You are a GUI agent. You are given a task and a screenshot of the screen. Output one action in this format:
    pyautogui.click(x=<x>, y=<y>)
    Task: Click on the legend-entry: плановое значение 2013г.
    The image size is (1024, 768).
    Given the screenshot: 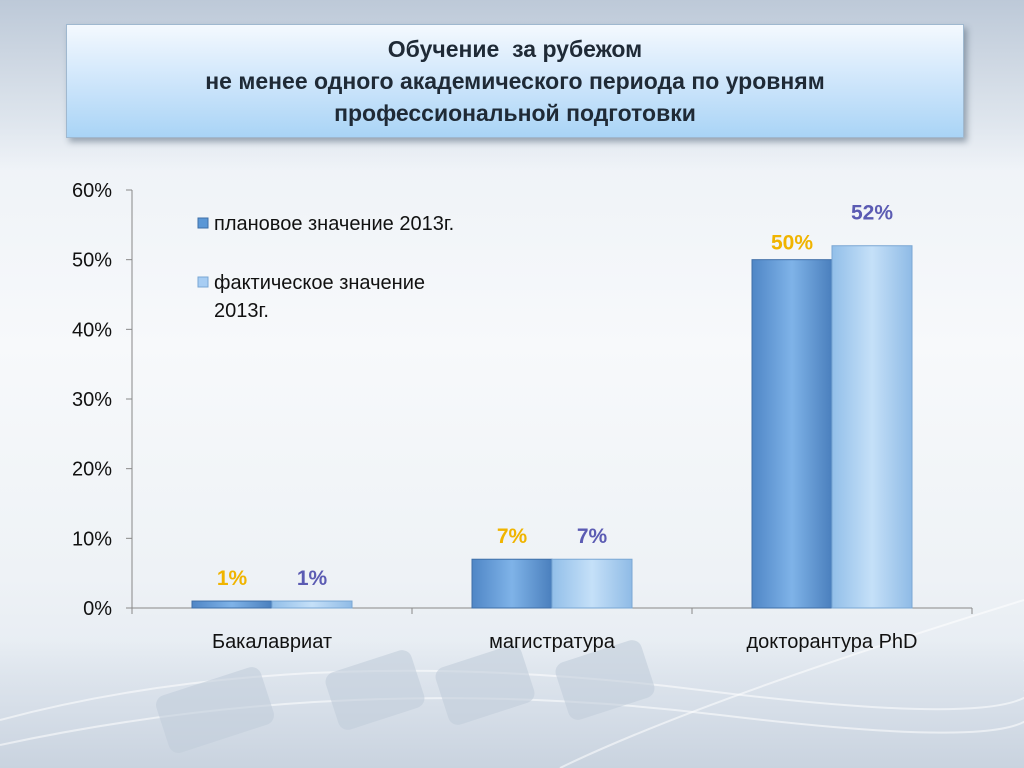 What is the action you would take?
    pyautogui.click(x=334, y=224)
    